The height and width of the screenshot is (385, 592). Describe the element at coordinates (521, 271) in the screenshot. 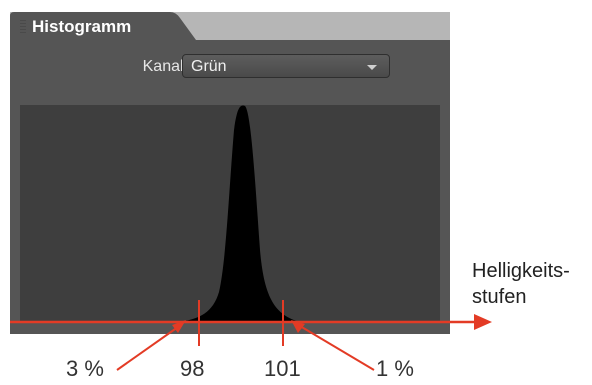

I see `axis-label-line1: Helligkeits-` at that location.